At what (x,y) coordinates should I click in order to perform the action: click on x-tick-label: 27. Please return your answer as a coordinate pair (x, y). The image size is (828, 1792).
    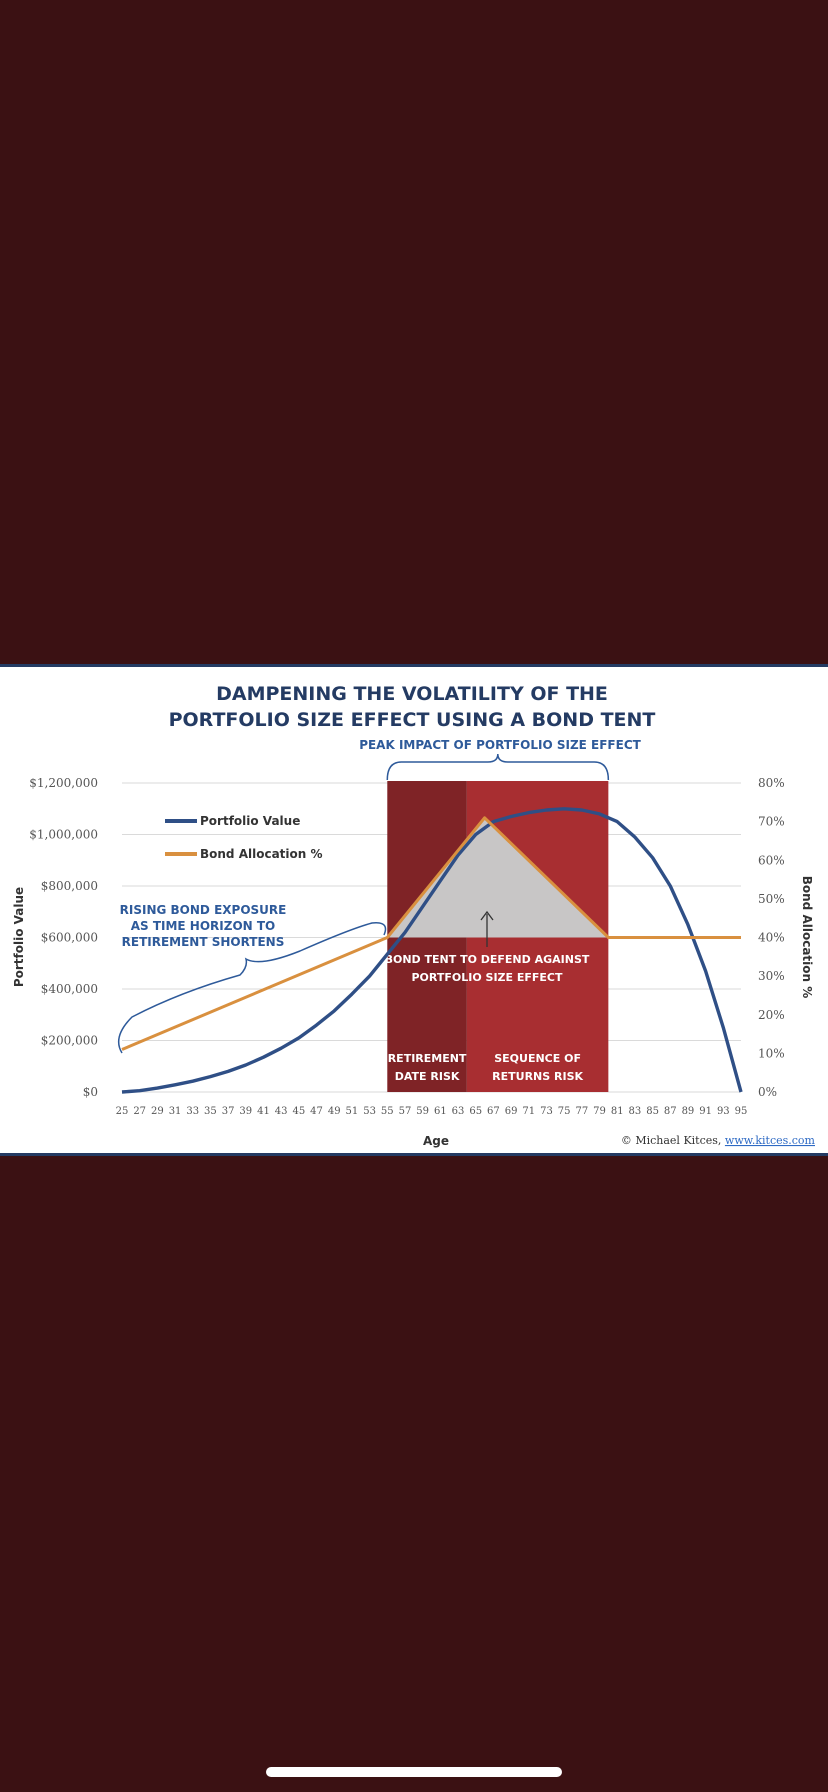
    Looking at the image, I should click on (139, 1111).